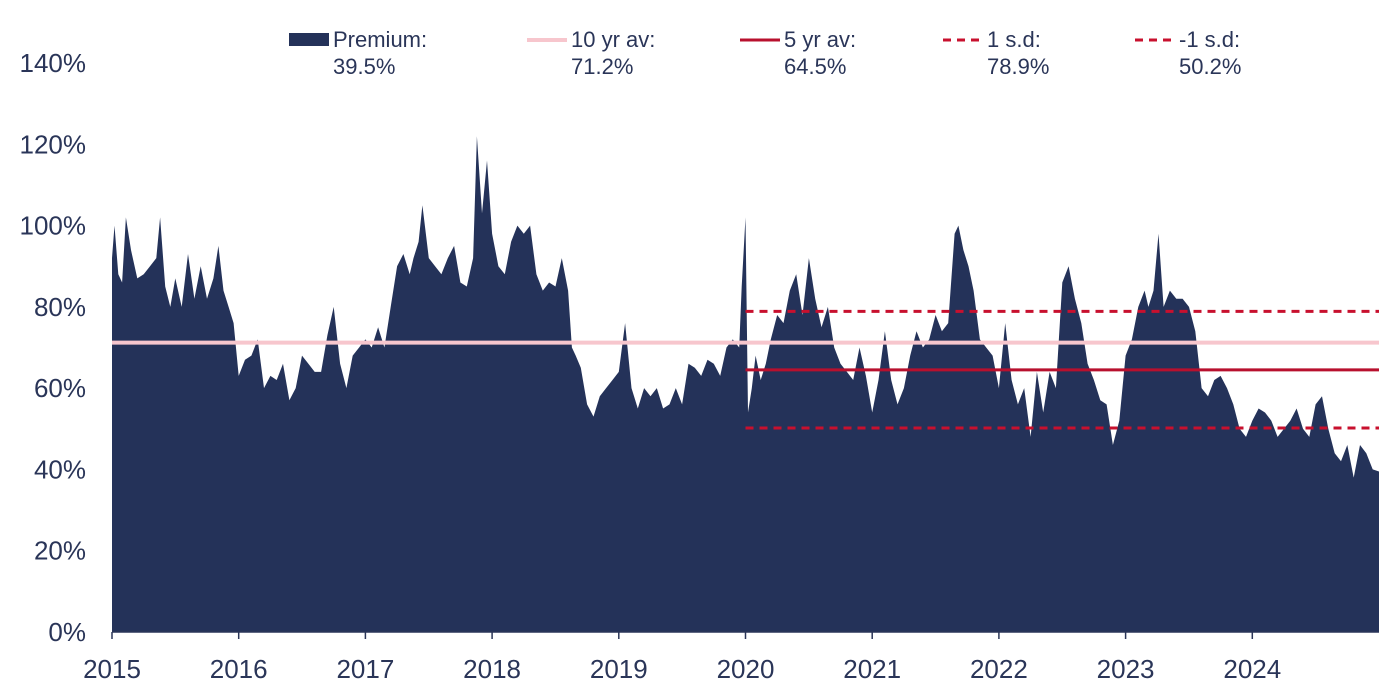 The height and width of the screenshot is (698, 1382). Describe the element at coordinates (798, 53) in the screenshot. I see `legend-item-avg5: 5 yr av:64.5%` at that location.